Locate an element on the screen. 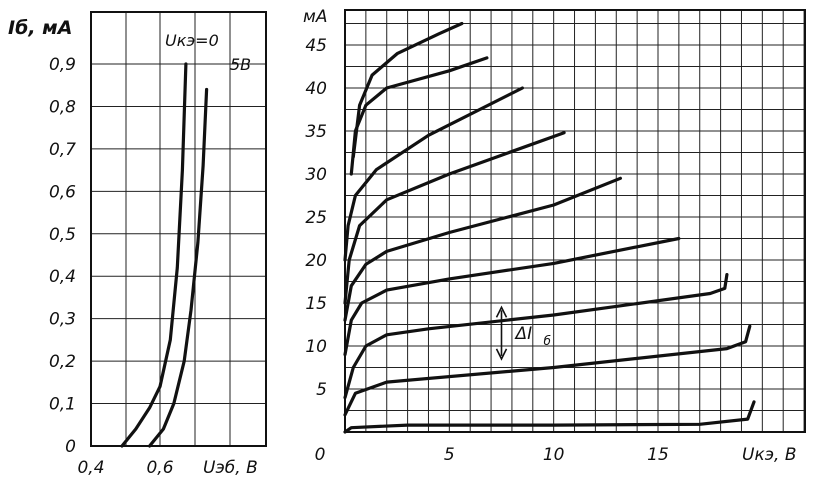 The height and width of the screenshot is (490, 815). delta-annotation-subscript: б is located at coordinates (548, 341).